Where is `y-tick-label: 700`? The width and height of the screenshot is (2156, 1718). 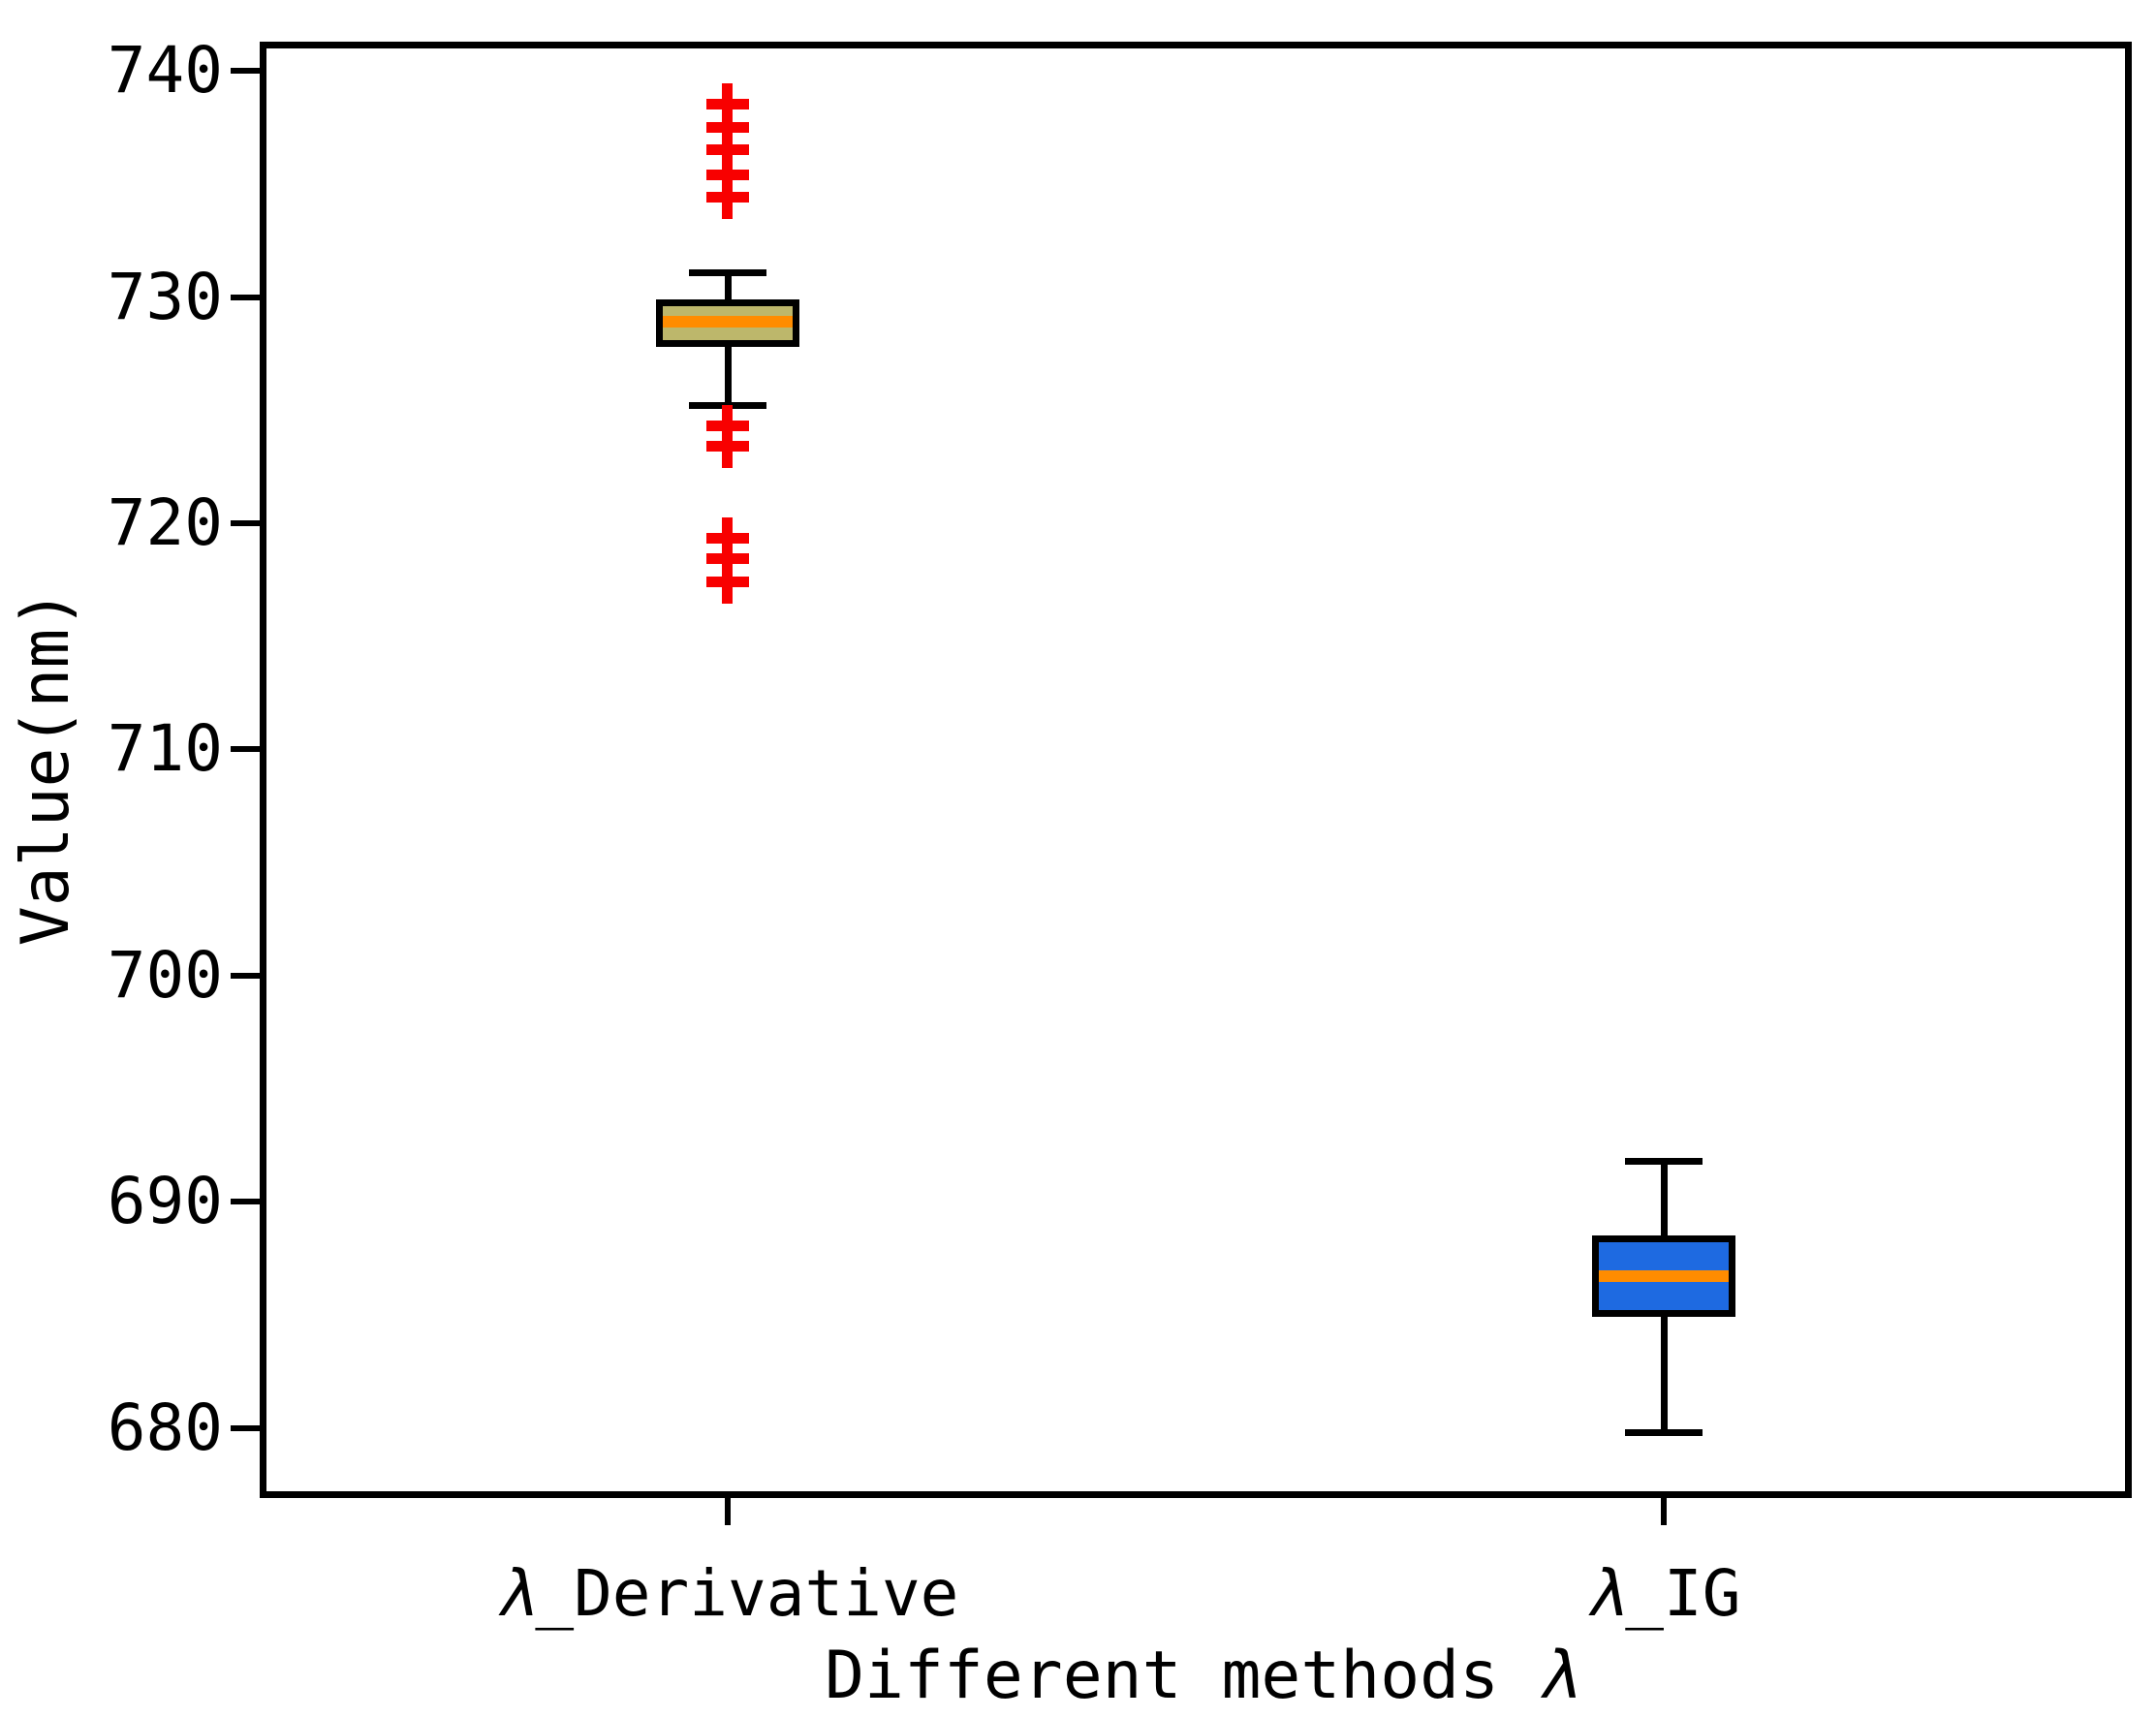
y-tick-label: 700 is located at coordinates (165, 975).